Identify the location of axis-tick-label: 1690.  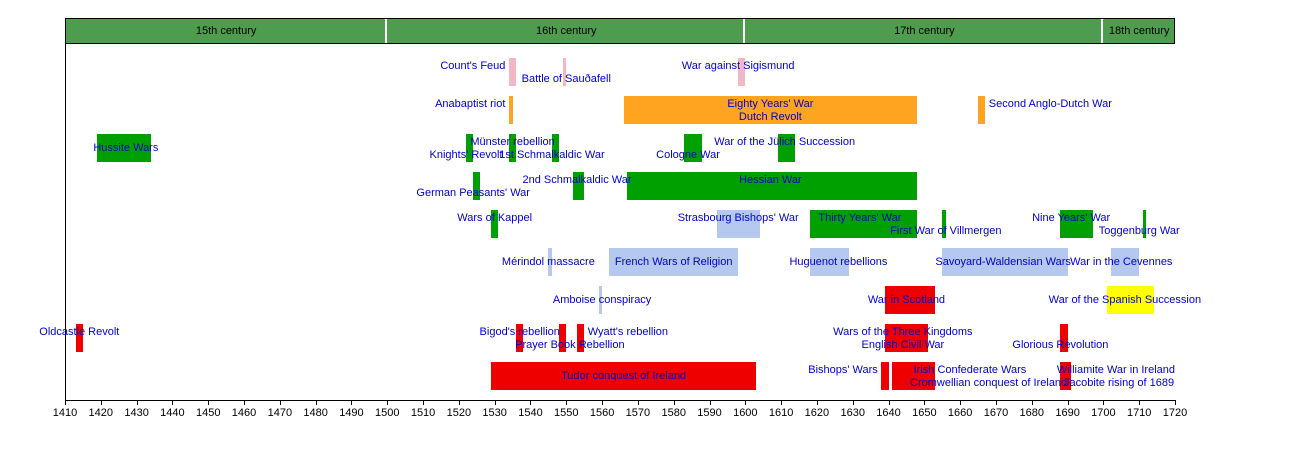
(1067, 413).